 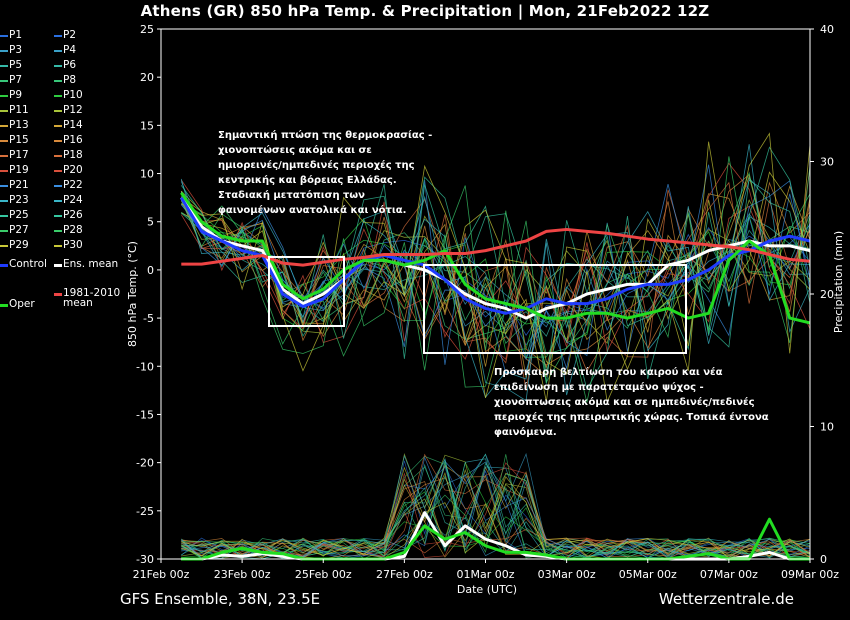 I want to click on legend-item-p4: P4, so click(x=65, y=51).